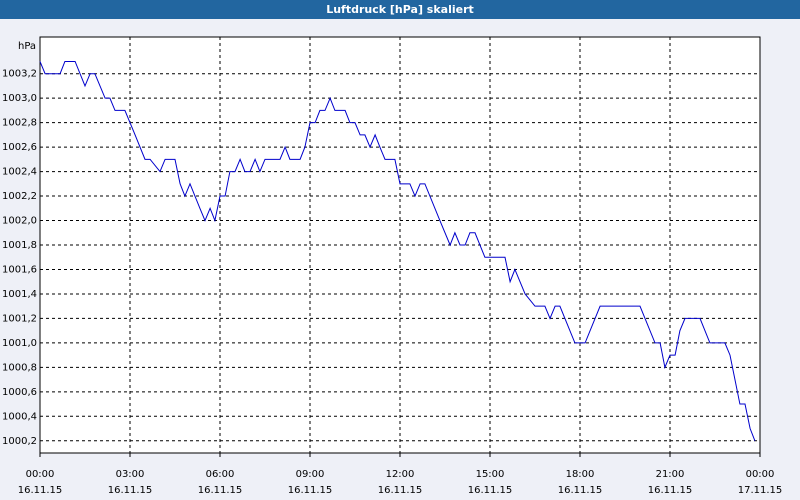 This screenshot has width=800, height=500. What do you see at coordinates (19, 343) in the screenshot?
I see `y-tick-label: 1001,0` at bounding box center [19, 343].